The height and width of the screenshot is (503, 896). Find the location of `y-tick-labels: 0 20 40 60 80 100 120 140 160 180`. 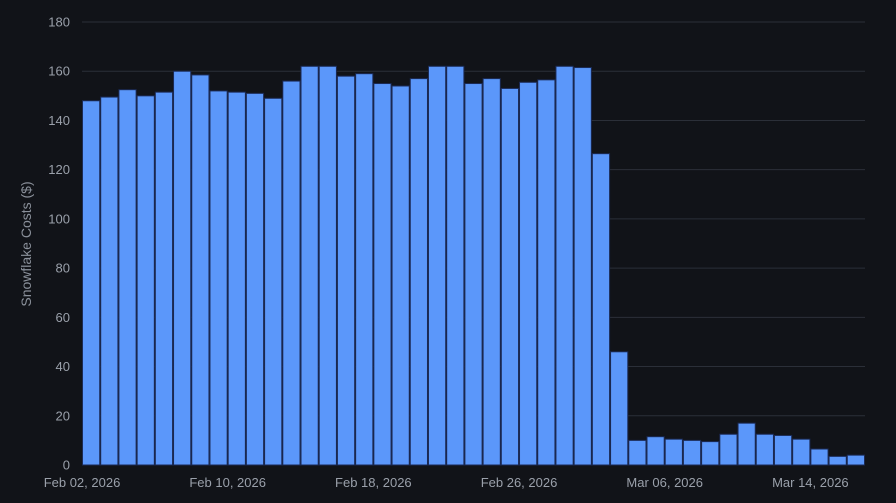

y-tick-labels: 0 20 40 60 80 100 120 140 160 180 is located at coordinates (59, 244).